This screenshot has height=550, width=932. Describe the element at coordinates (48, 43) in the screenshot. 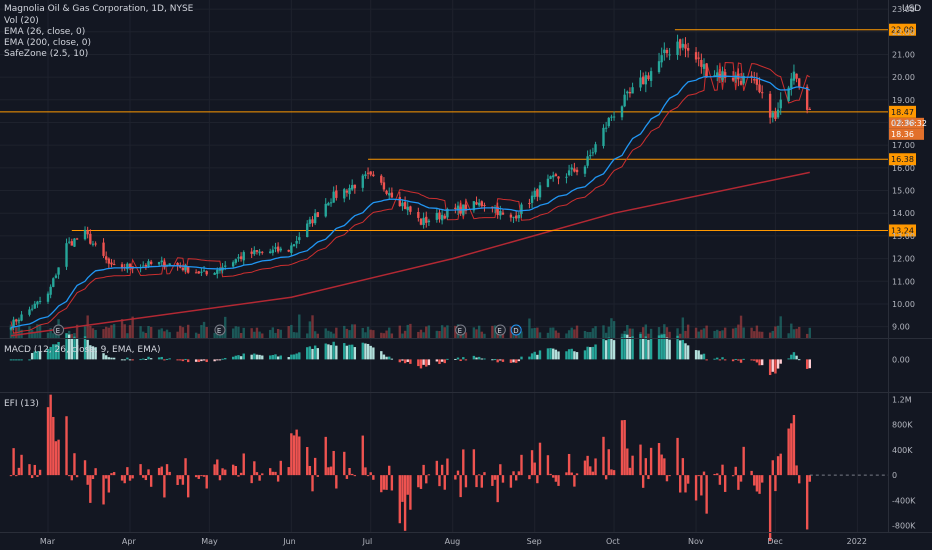

I see `indicator-ema200-label: EMA (200, close, 0)` at that location.